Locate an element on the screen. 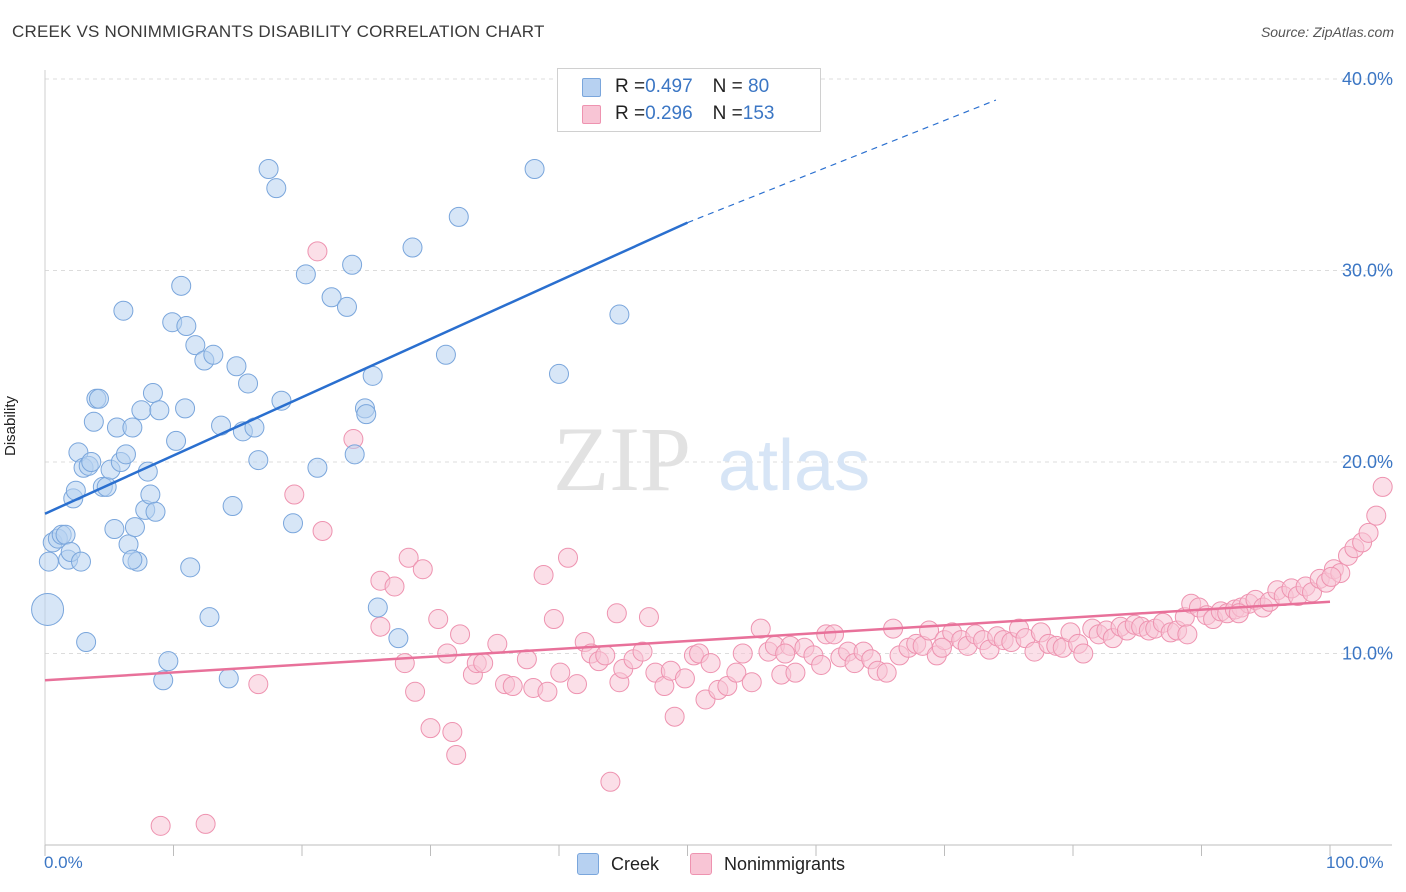 The width and height of the screenshot is (1406, 892). y-tick-labels: 10.0% 20.0% 30.0% 40.0% is located at coordinates (1367, 366).